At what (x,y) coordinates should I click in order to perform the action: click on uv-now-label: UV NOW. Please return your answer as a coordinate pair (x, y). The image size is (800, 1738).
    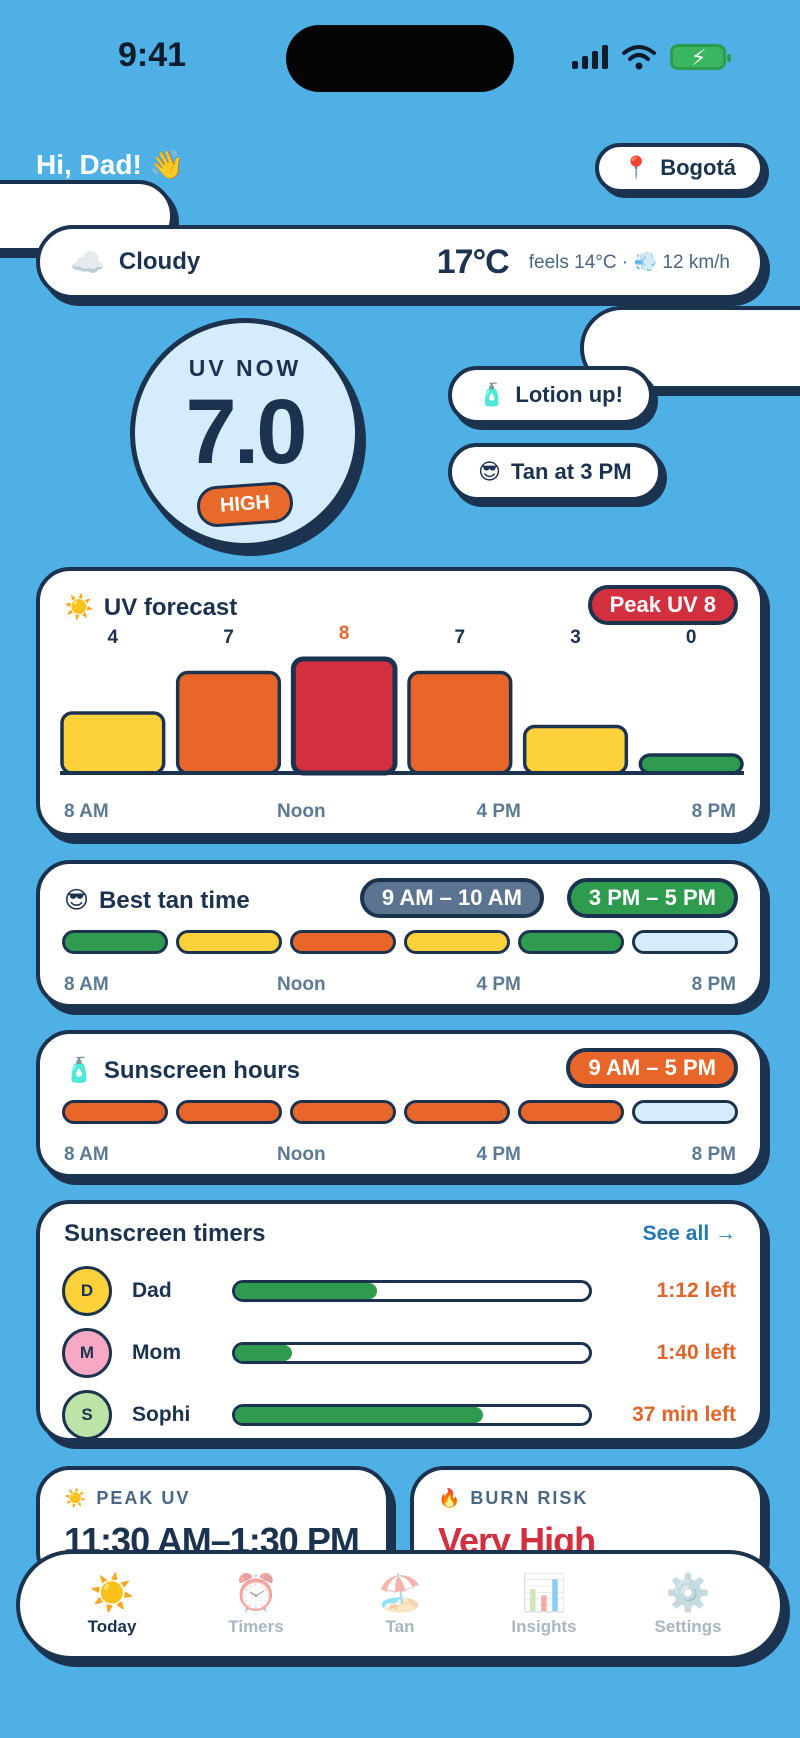
    Looking at the image, I should click on (245, 368).